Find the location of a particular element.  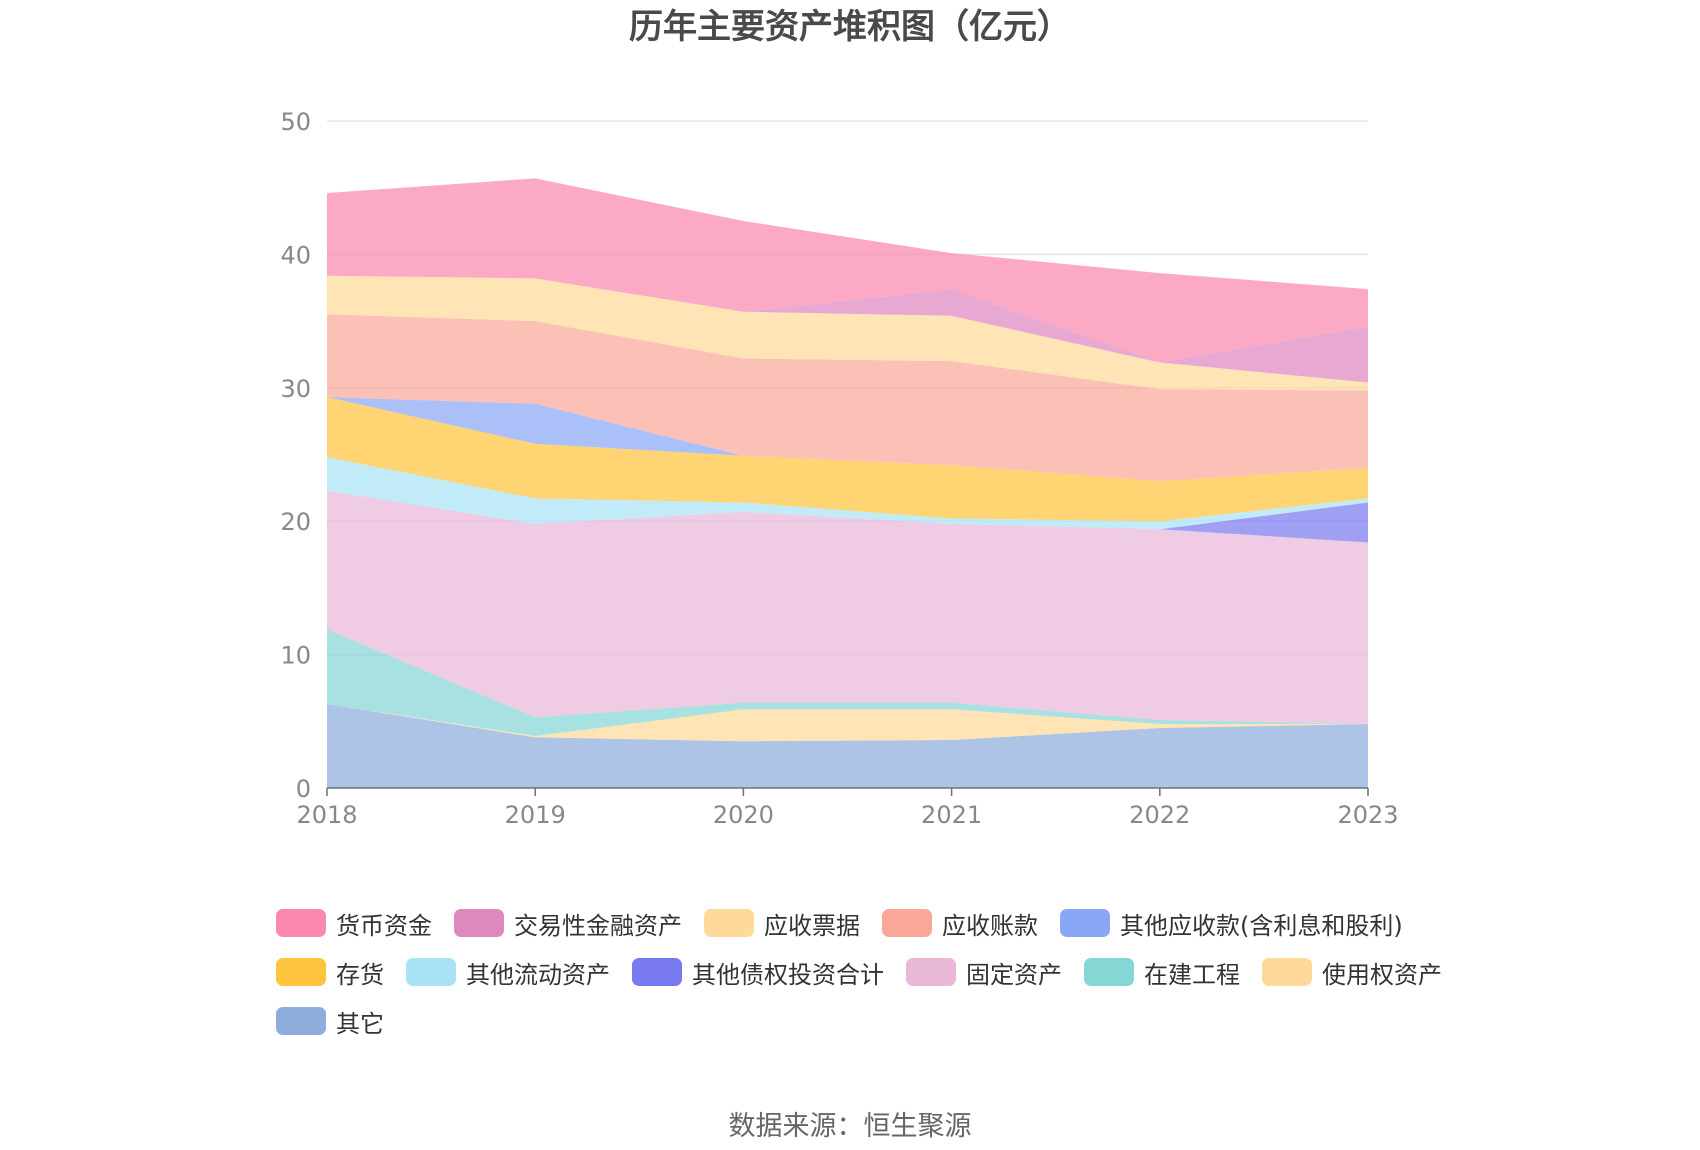

legend-label: 存货 is located at coordinates (360, 974).